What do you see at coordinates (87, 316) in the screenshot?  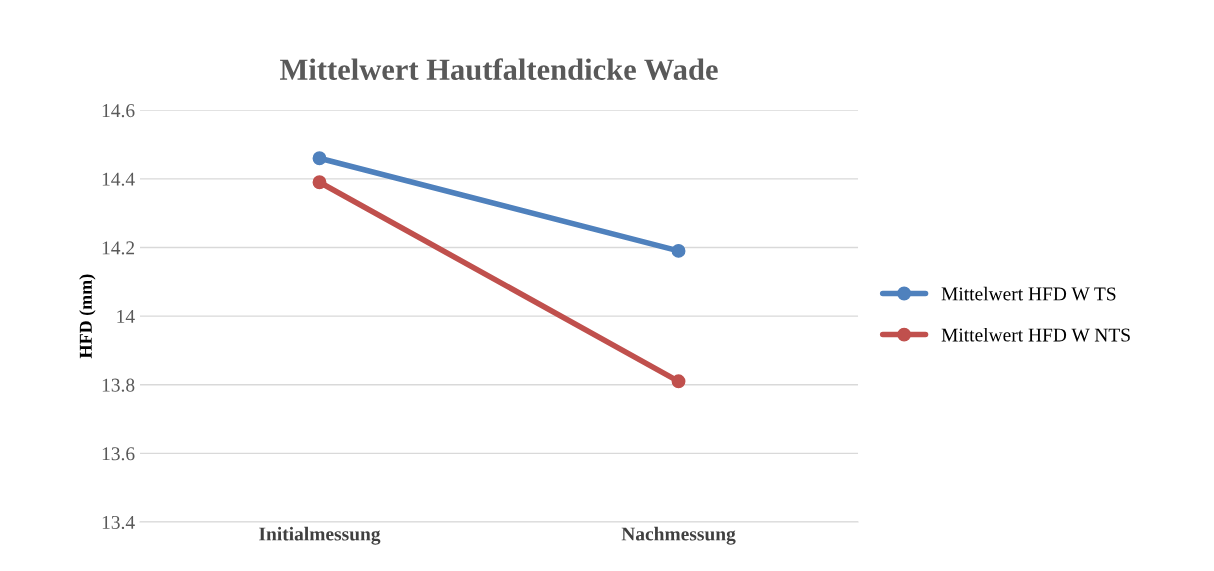 I see `y-axis-title: HFD (mm)` at bounding box center [87, 316].